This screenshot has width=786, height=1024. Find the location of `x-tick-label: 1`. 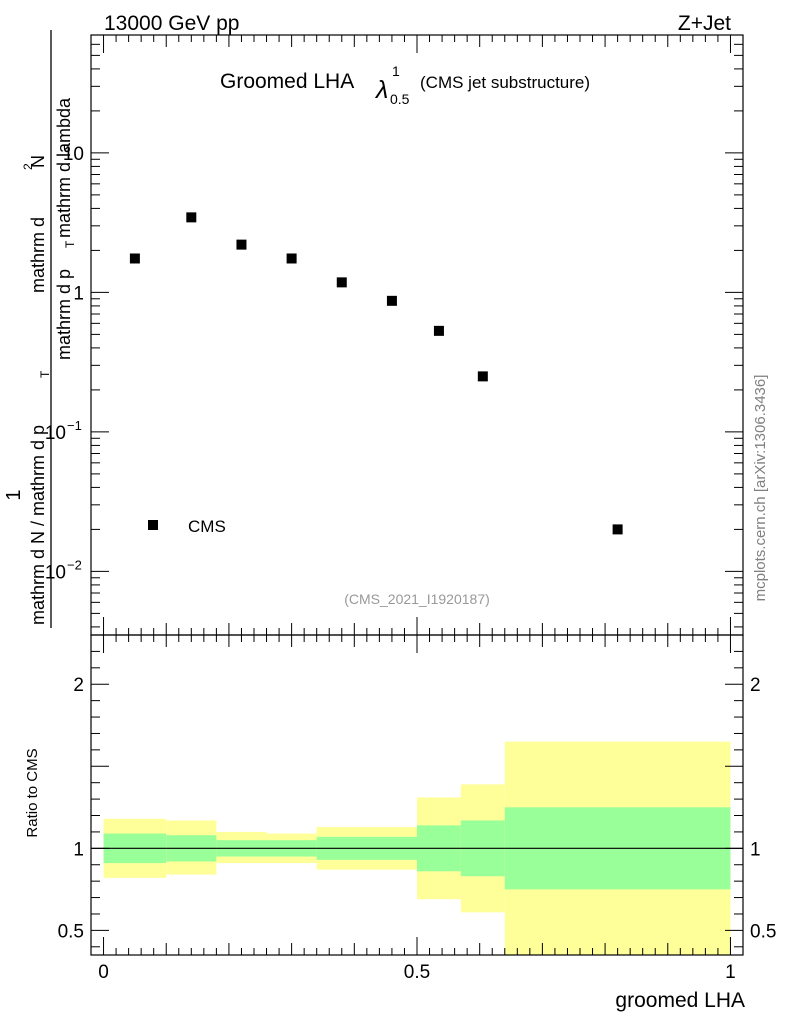

x-tick-label: 1 is located at coordinates (730, 972).